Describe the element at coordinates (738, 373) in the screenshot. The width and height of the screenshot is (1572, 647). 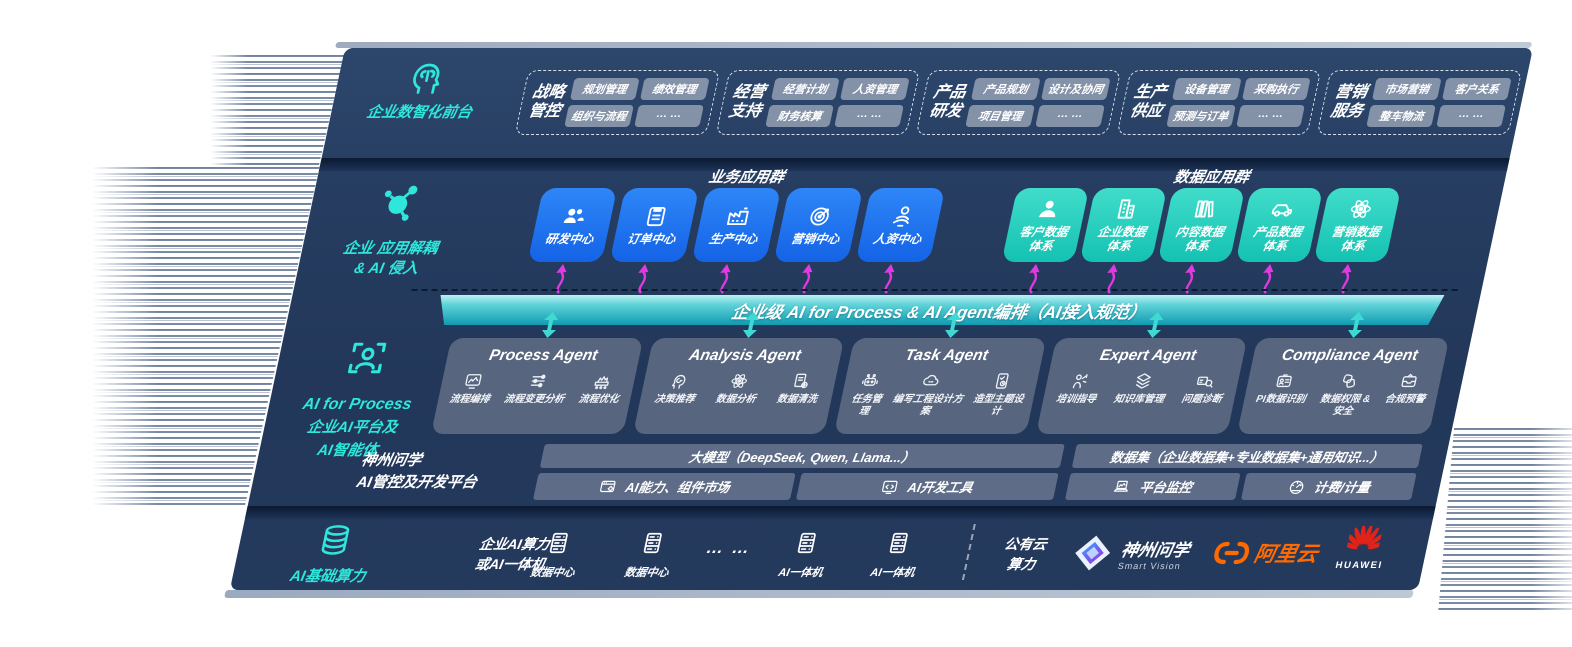
I see `analysis-agent-card: Analysis Agent 决策推荐 数据分析 数据清洗` at that location.